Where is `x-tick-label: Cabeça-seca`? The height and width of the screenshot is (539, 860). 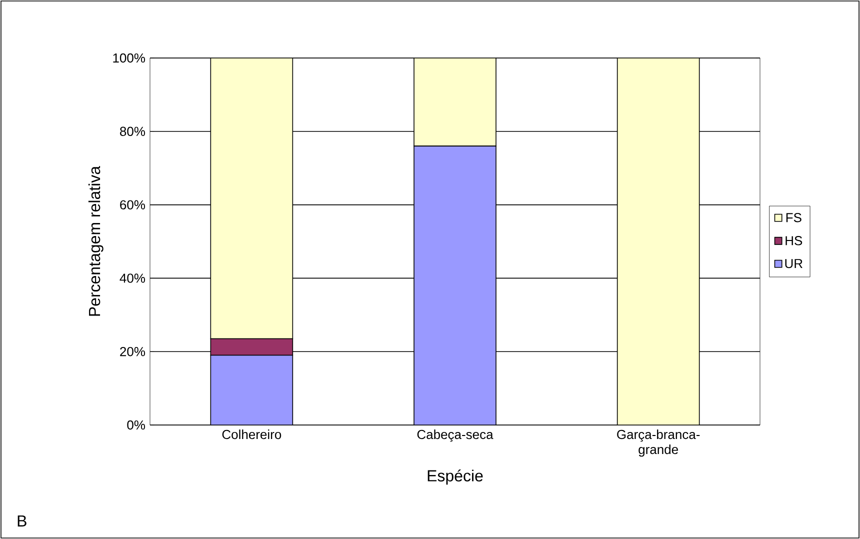 x-tick-label: Cabeça-seca is located at coordinates (455, 436).